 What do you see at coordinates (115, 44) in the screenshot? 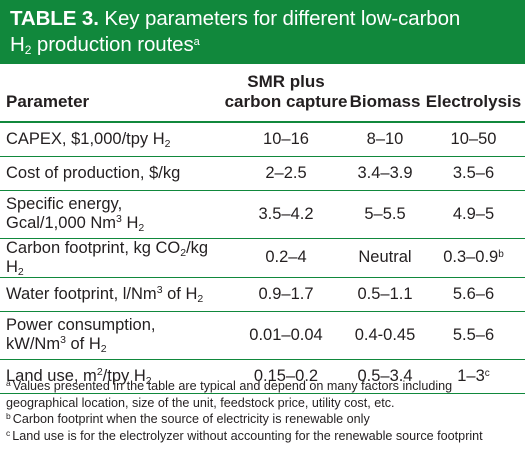
I see `title-text-line2: production routes` at bounding box center [115, 44].